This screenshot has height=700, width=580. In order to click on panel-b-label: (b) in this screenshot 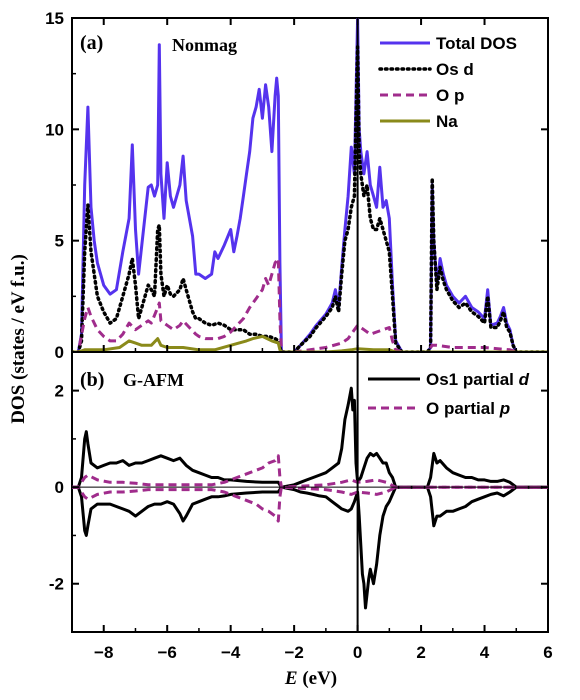, I will do `click(92, 380)`.